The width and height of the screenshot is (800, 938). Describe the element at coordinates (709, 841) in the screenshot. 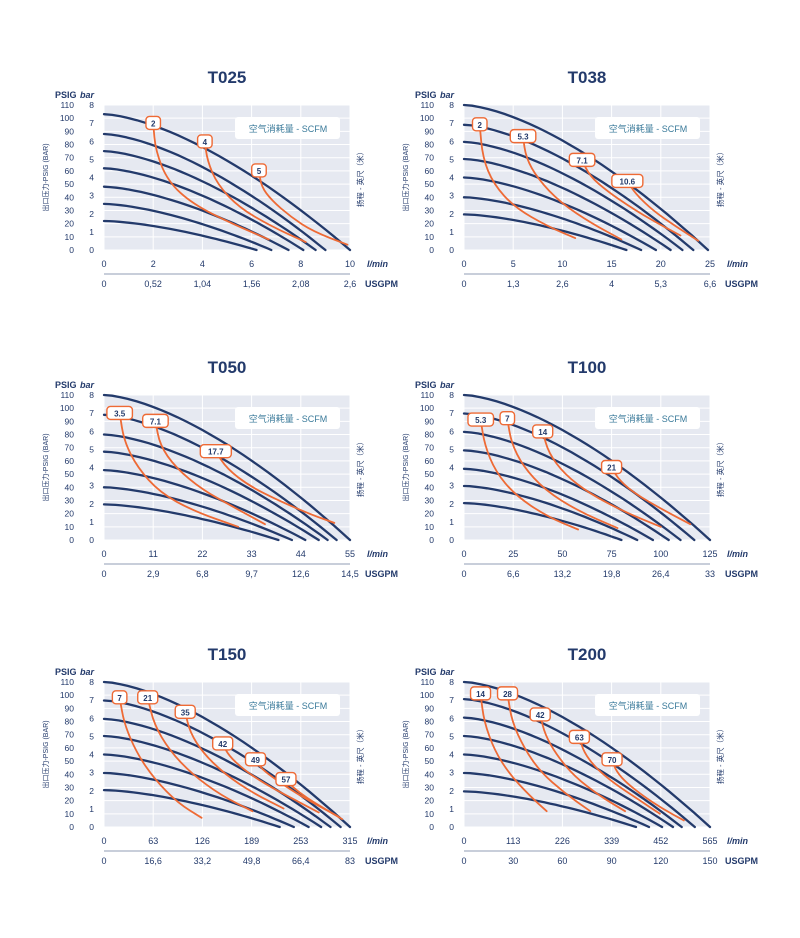

I see `lmin-tick-label: 565` at that location.